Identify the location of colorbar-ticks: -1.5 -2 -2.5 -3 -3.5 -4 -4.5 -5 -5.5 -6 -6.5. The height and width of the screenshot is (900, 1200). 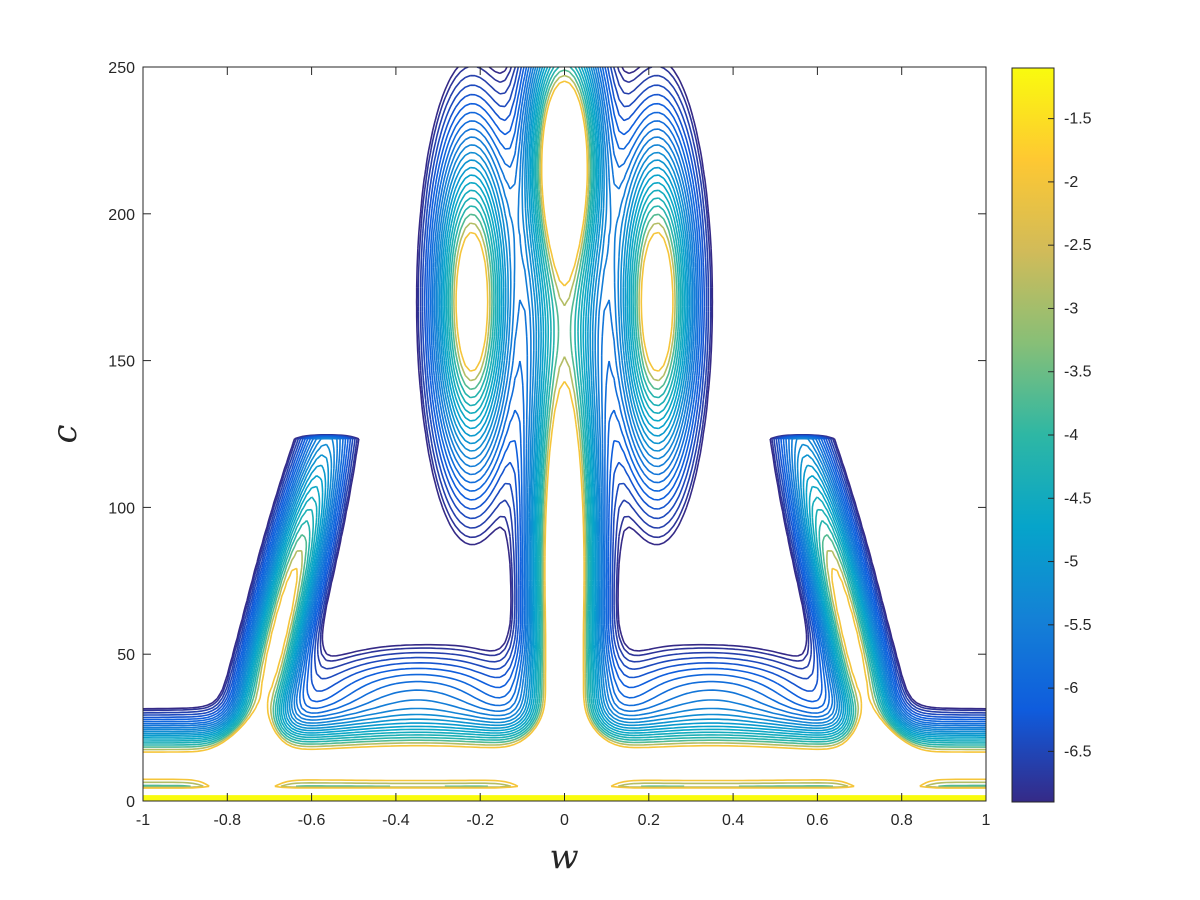
(1070, 435).